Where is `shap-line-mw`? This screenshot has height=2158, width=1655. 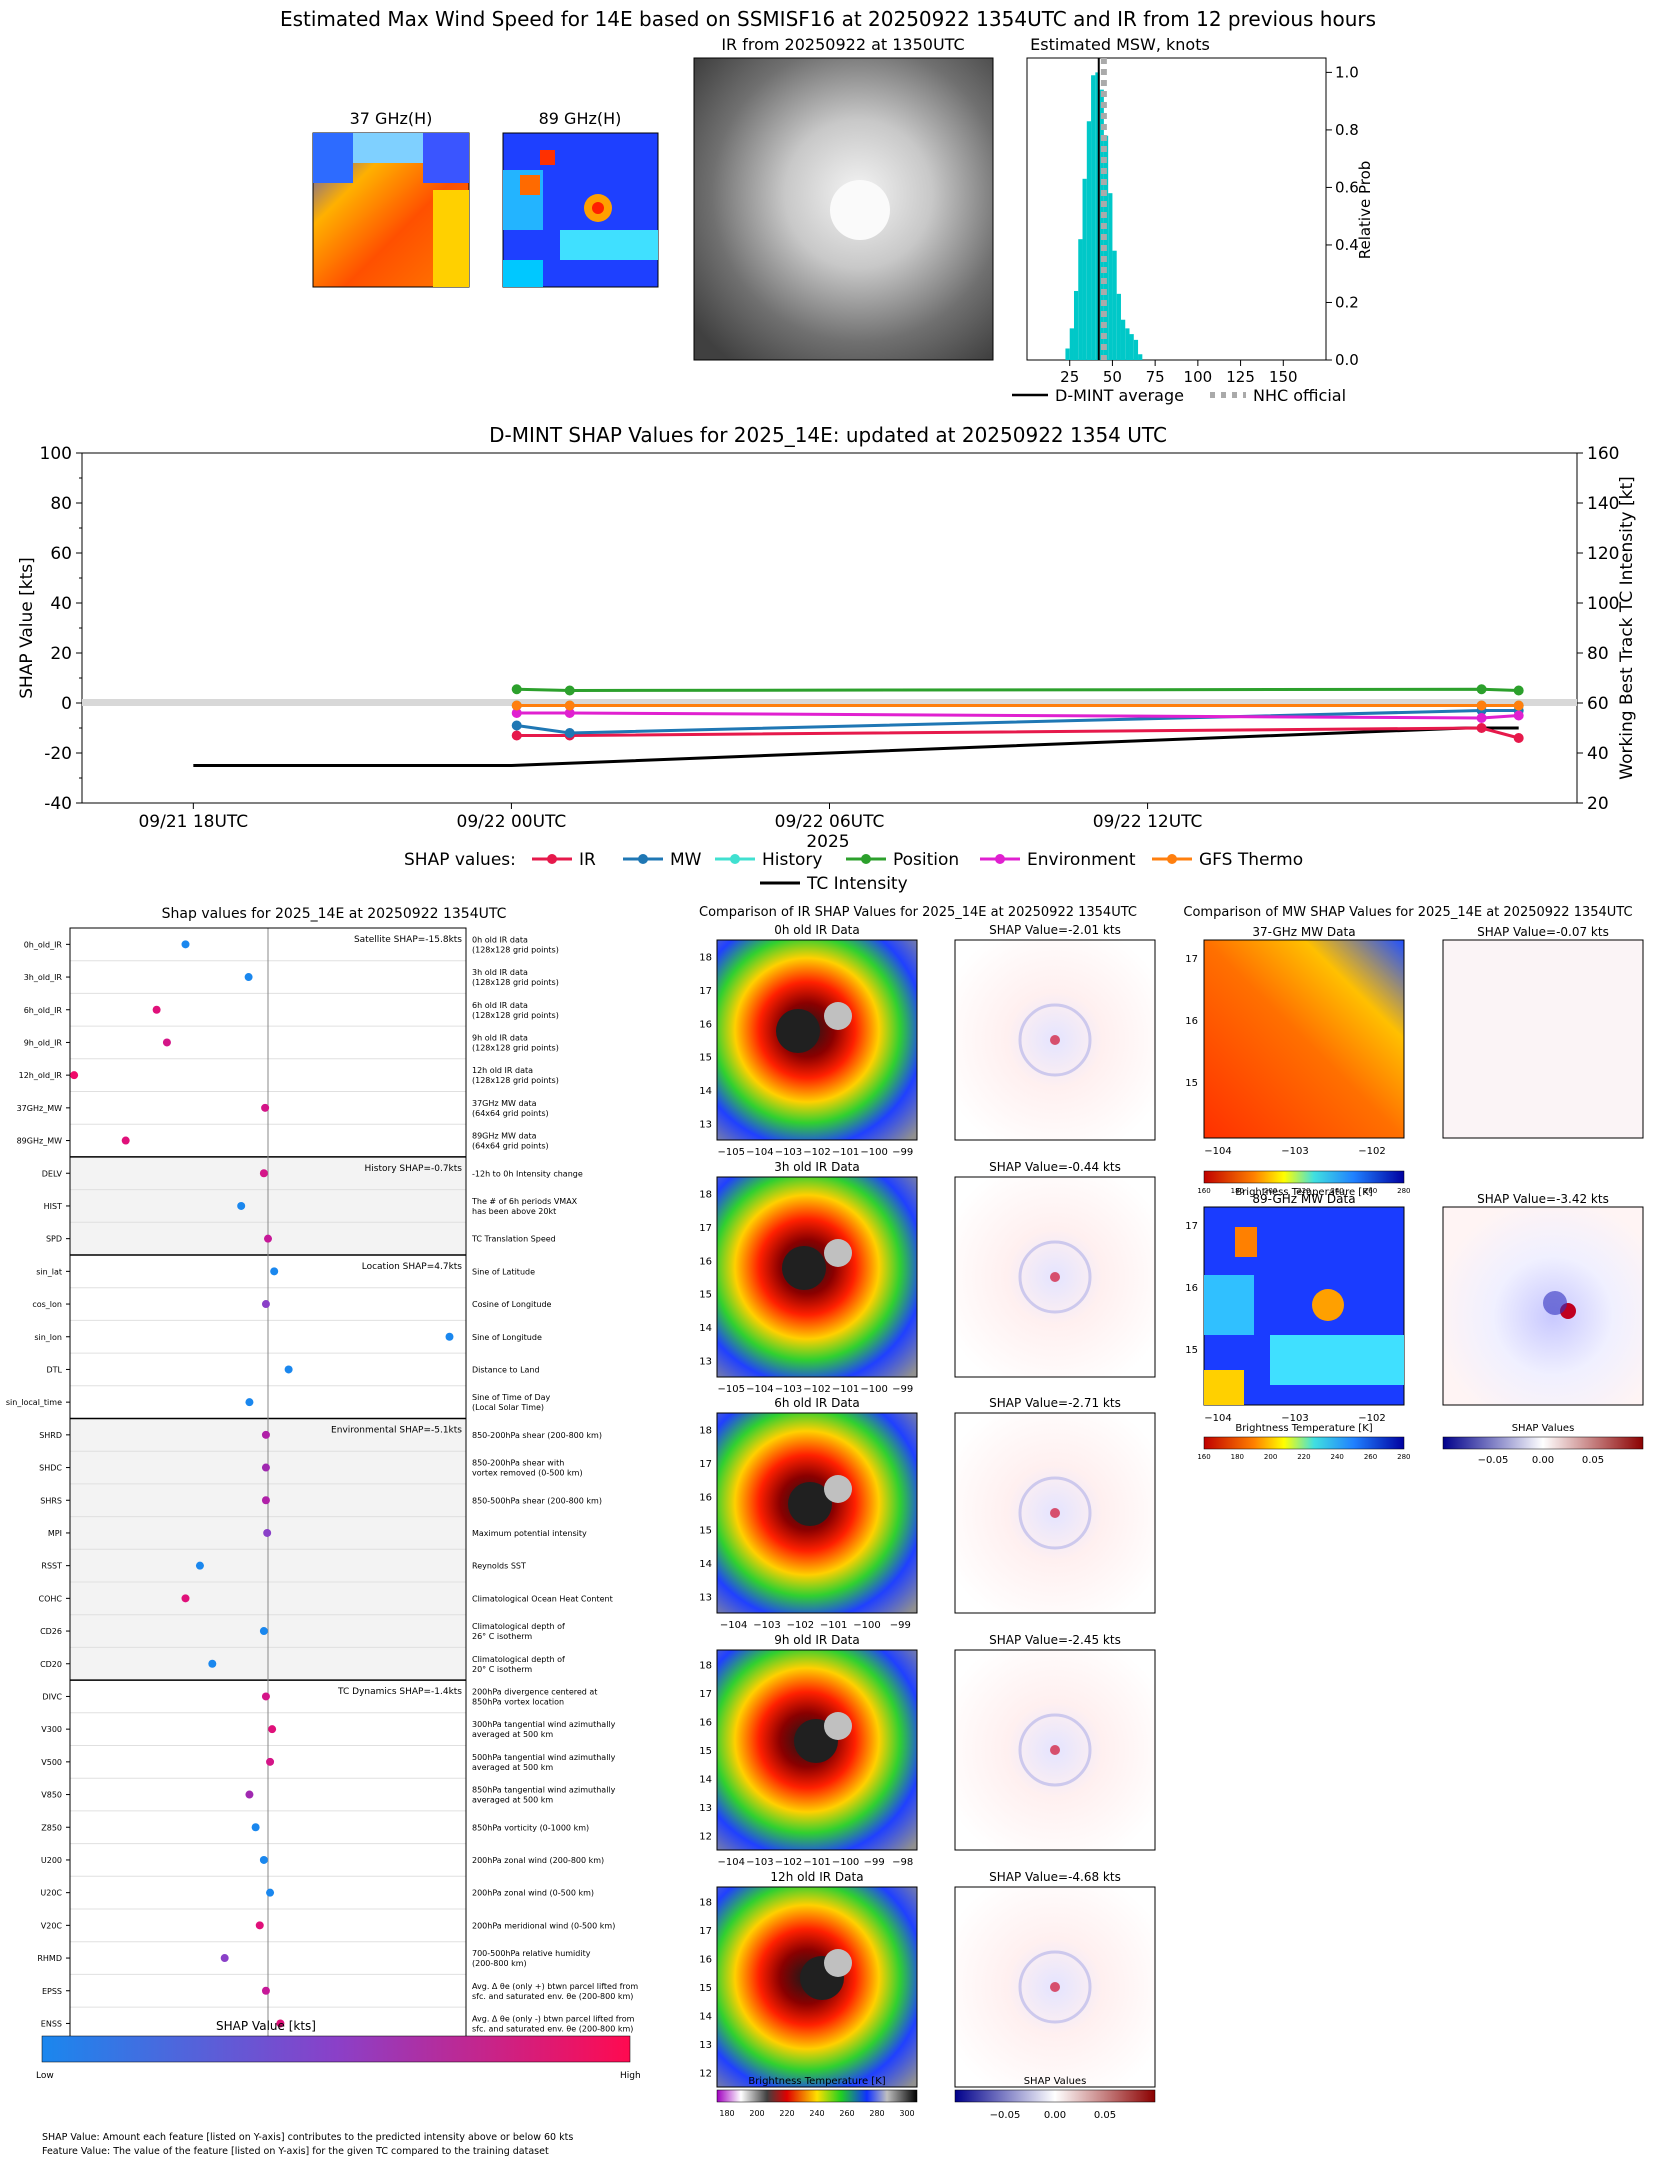 shap-line-mw is located at coordinates (1017, 722).